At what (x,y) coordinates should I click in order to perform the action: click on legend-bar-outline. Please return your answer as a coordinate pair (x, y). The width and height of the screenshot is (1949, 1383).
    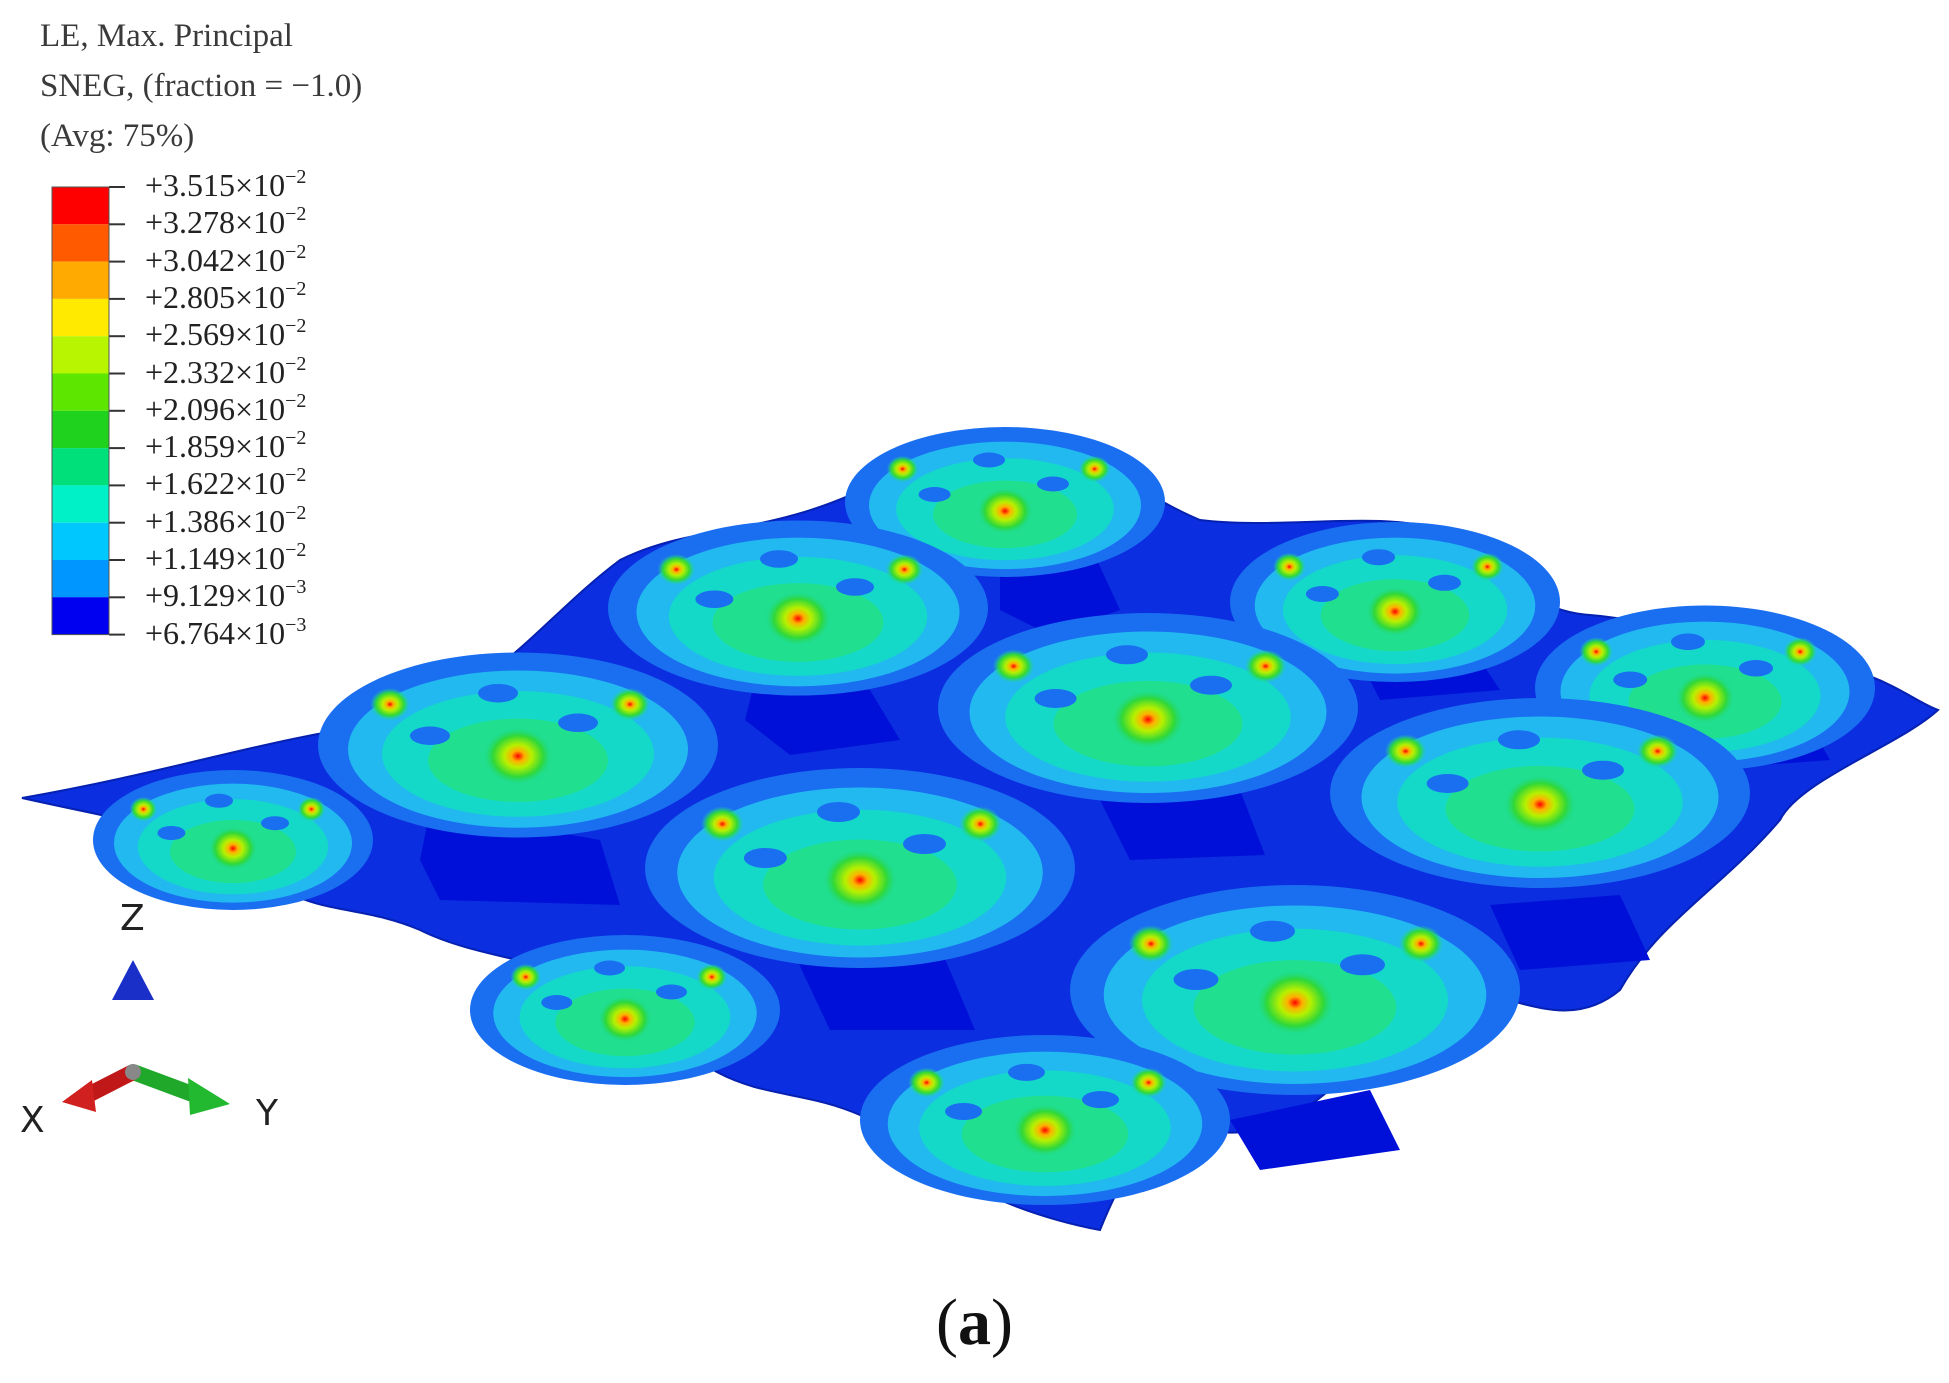
    Looking at the image, I should click on (80, 411).